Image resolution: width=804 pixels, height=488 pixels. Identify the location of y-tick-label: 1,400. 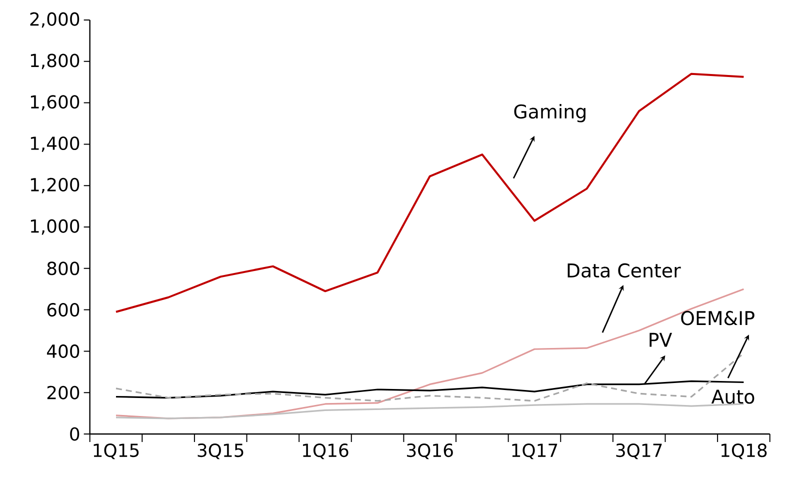
(55, 144).